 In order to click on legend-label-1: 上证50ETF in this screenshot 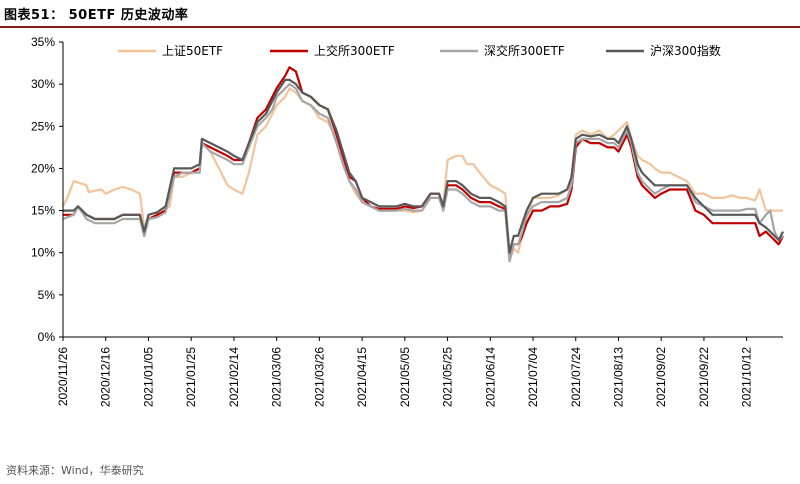, I will do `click(192, 51)`.